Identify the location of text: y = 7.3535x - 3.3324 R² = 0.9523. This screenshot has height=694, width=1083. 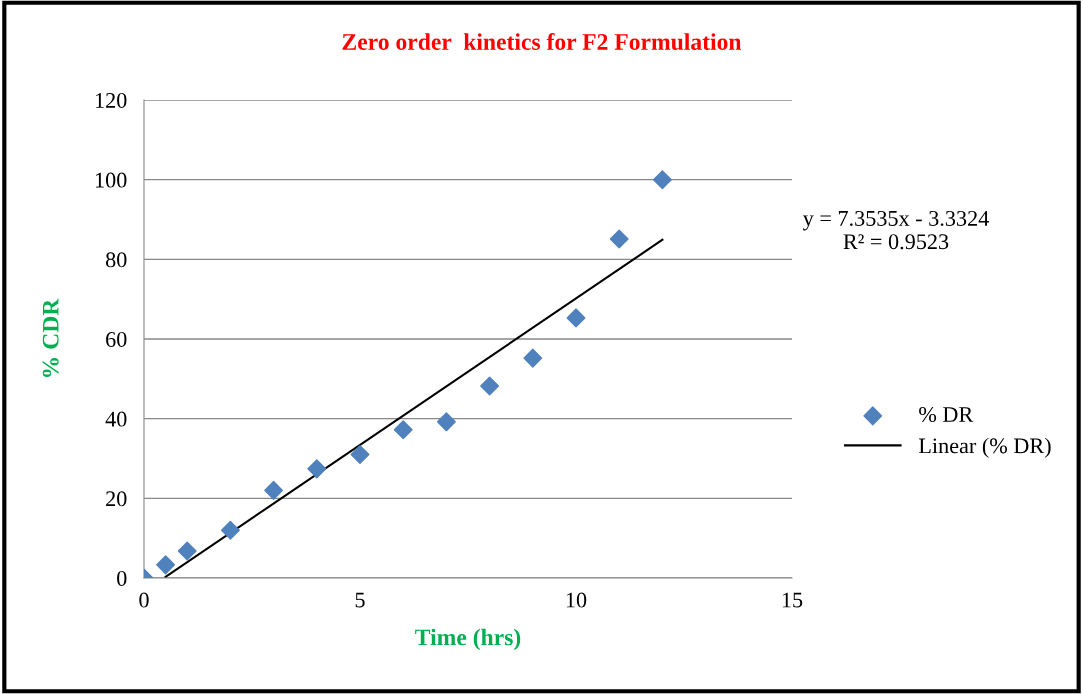
(895, 230).